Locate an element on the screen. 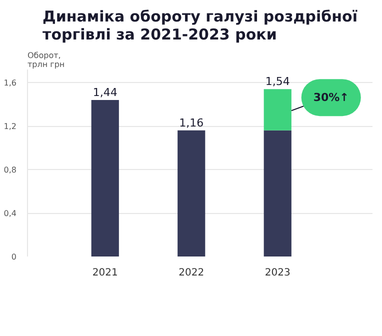  y-axis-title: Оборот, трлн грн is located at coordinates (46, 60).